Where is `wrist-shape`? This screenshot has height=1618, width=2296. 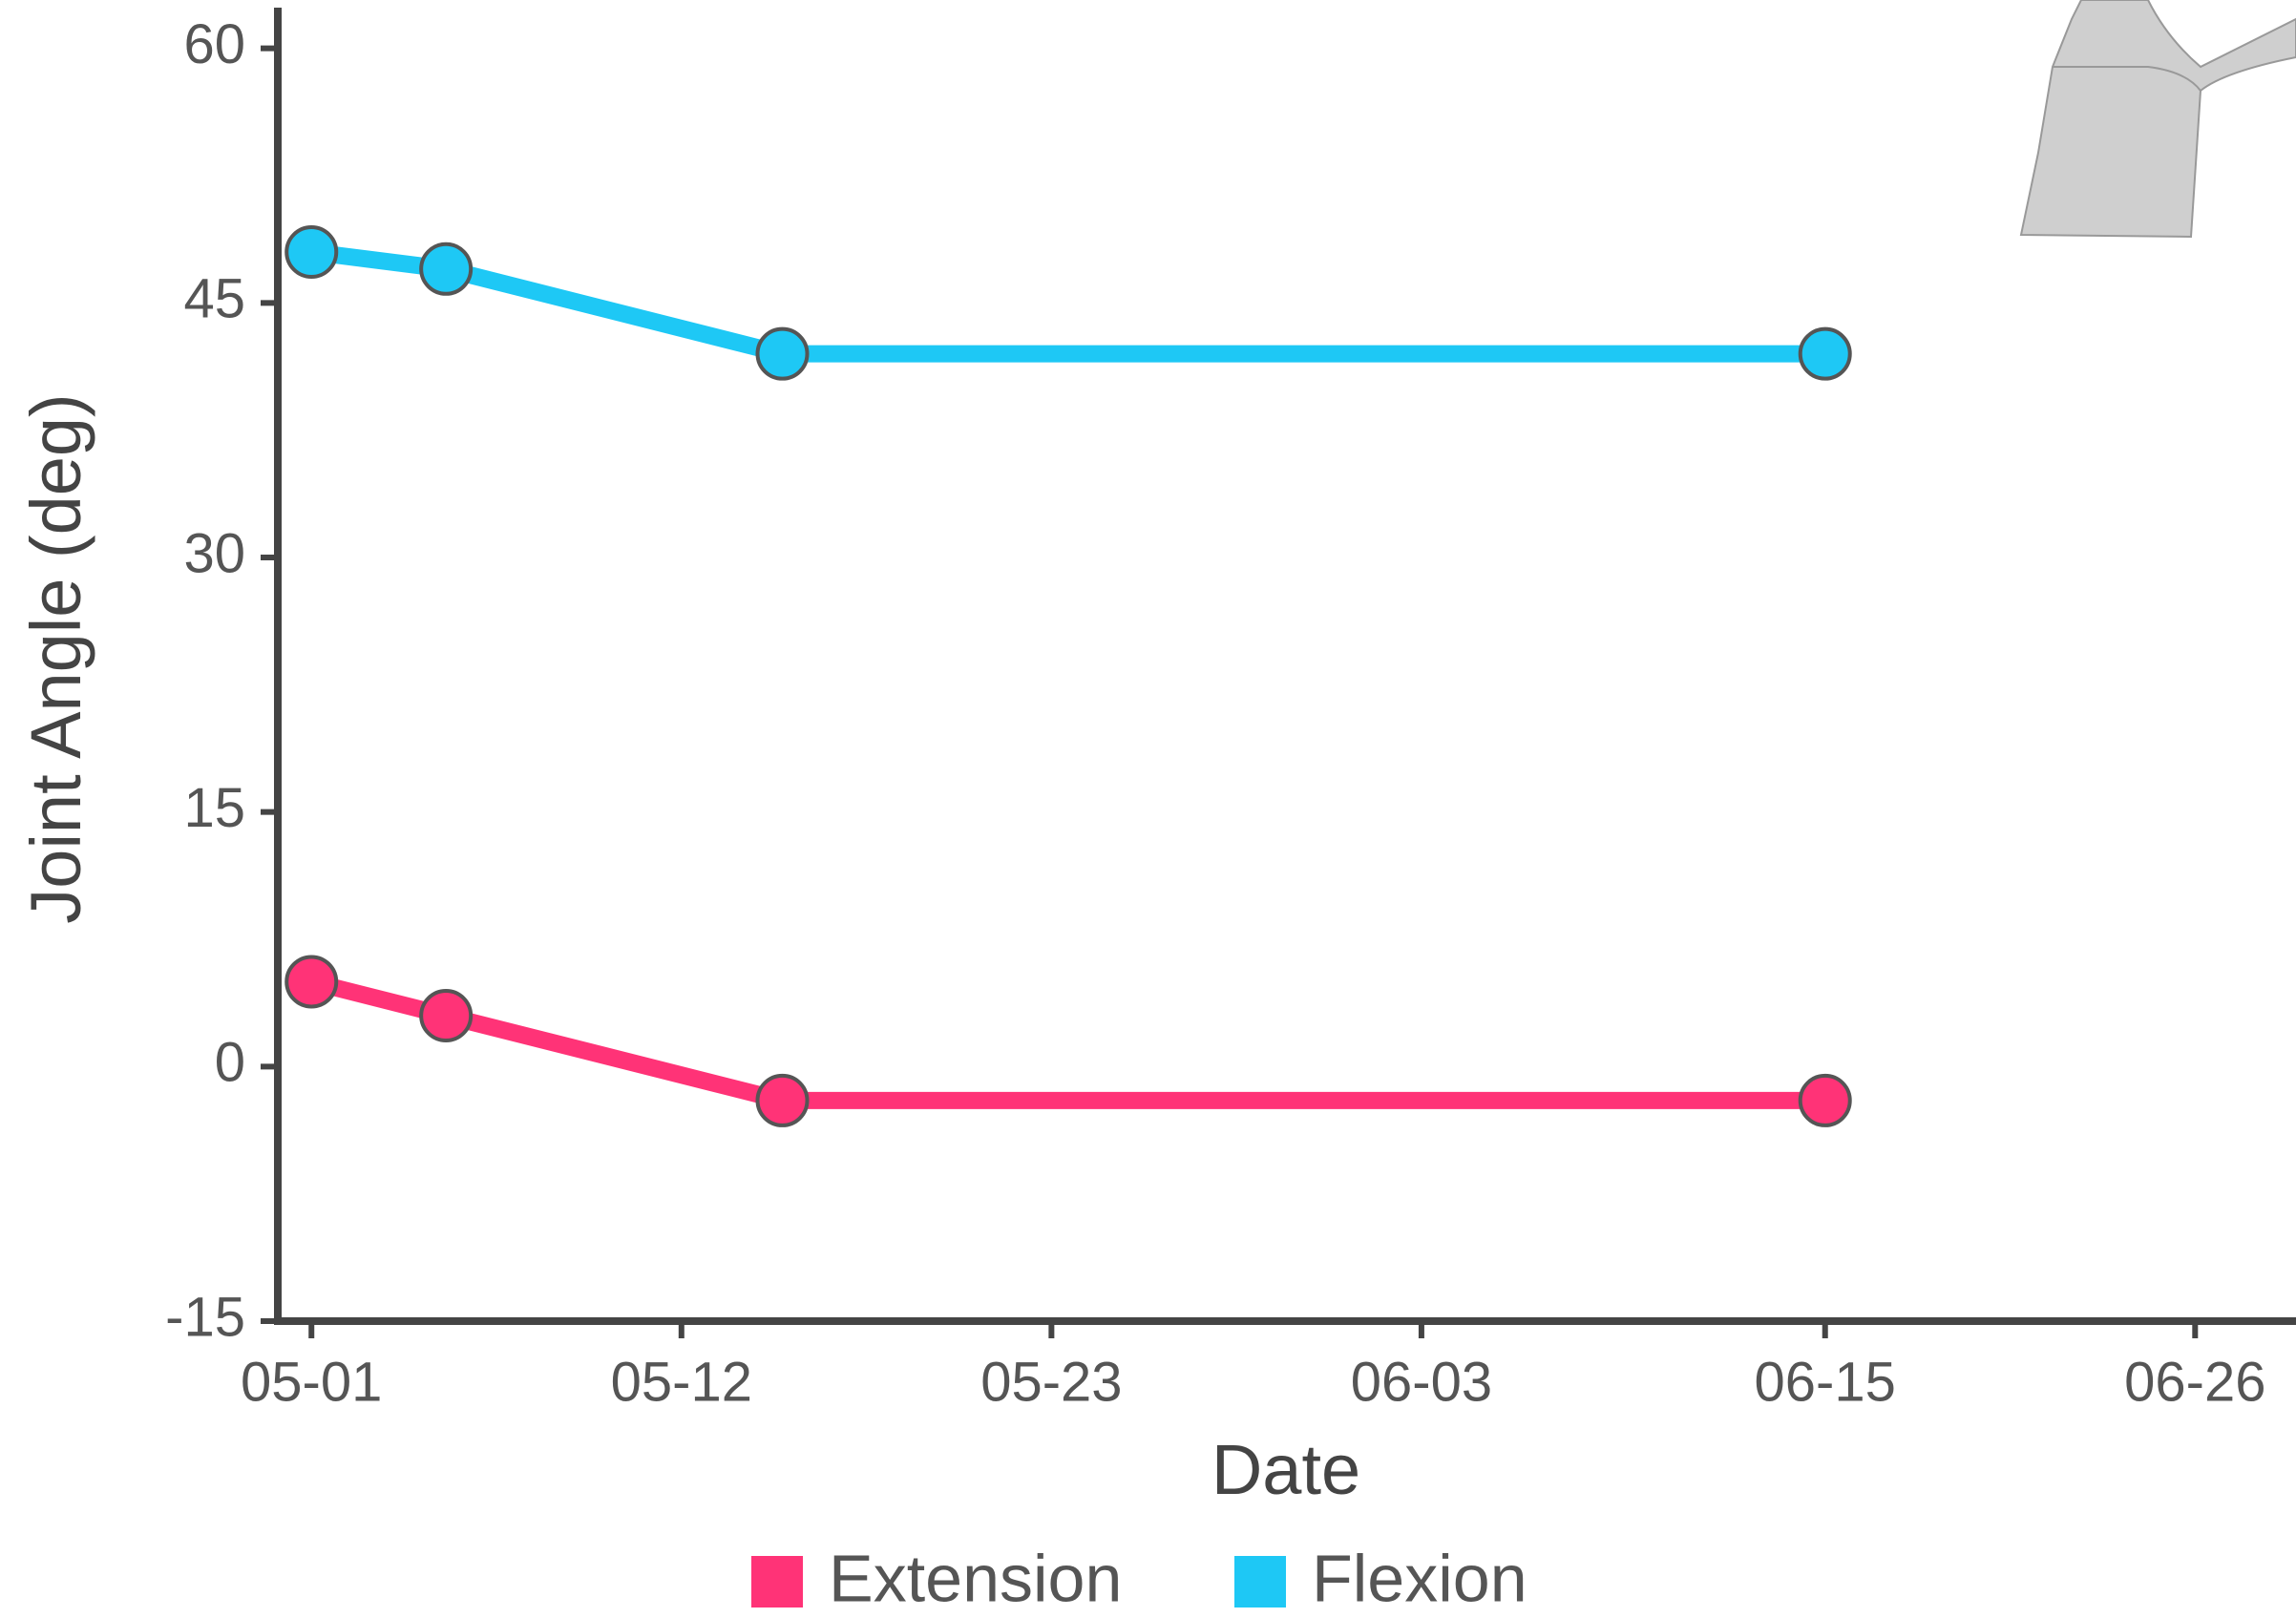 wrist-shape is located at coordinates (2157, 119).